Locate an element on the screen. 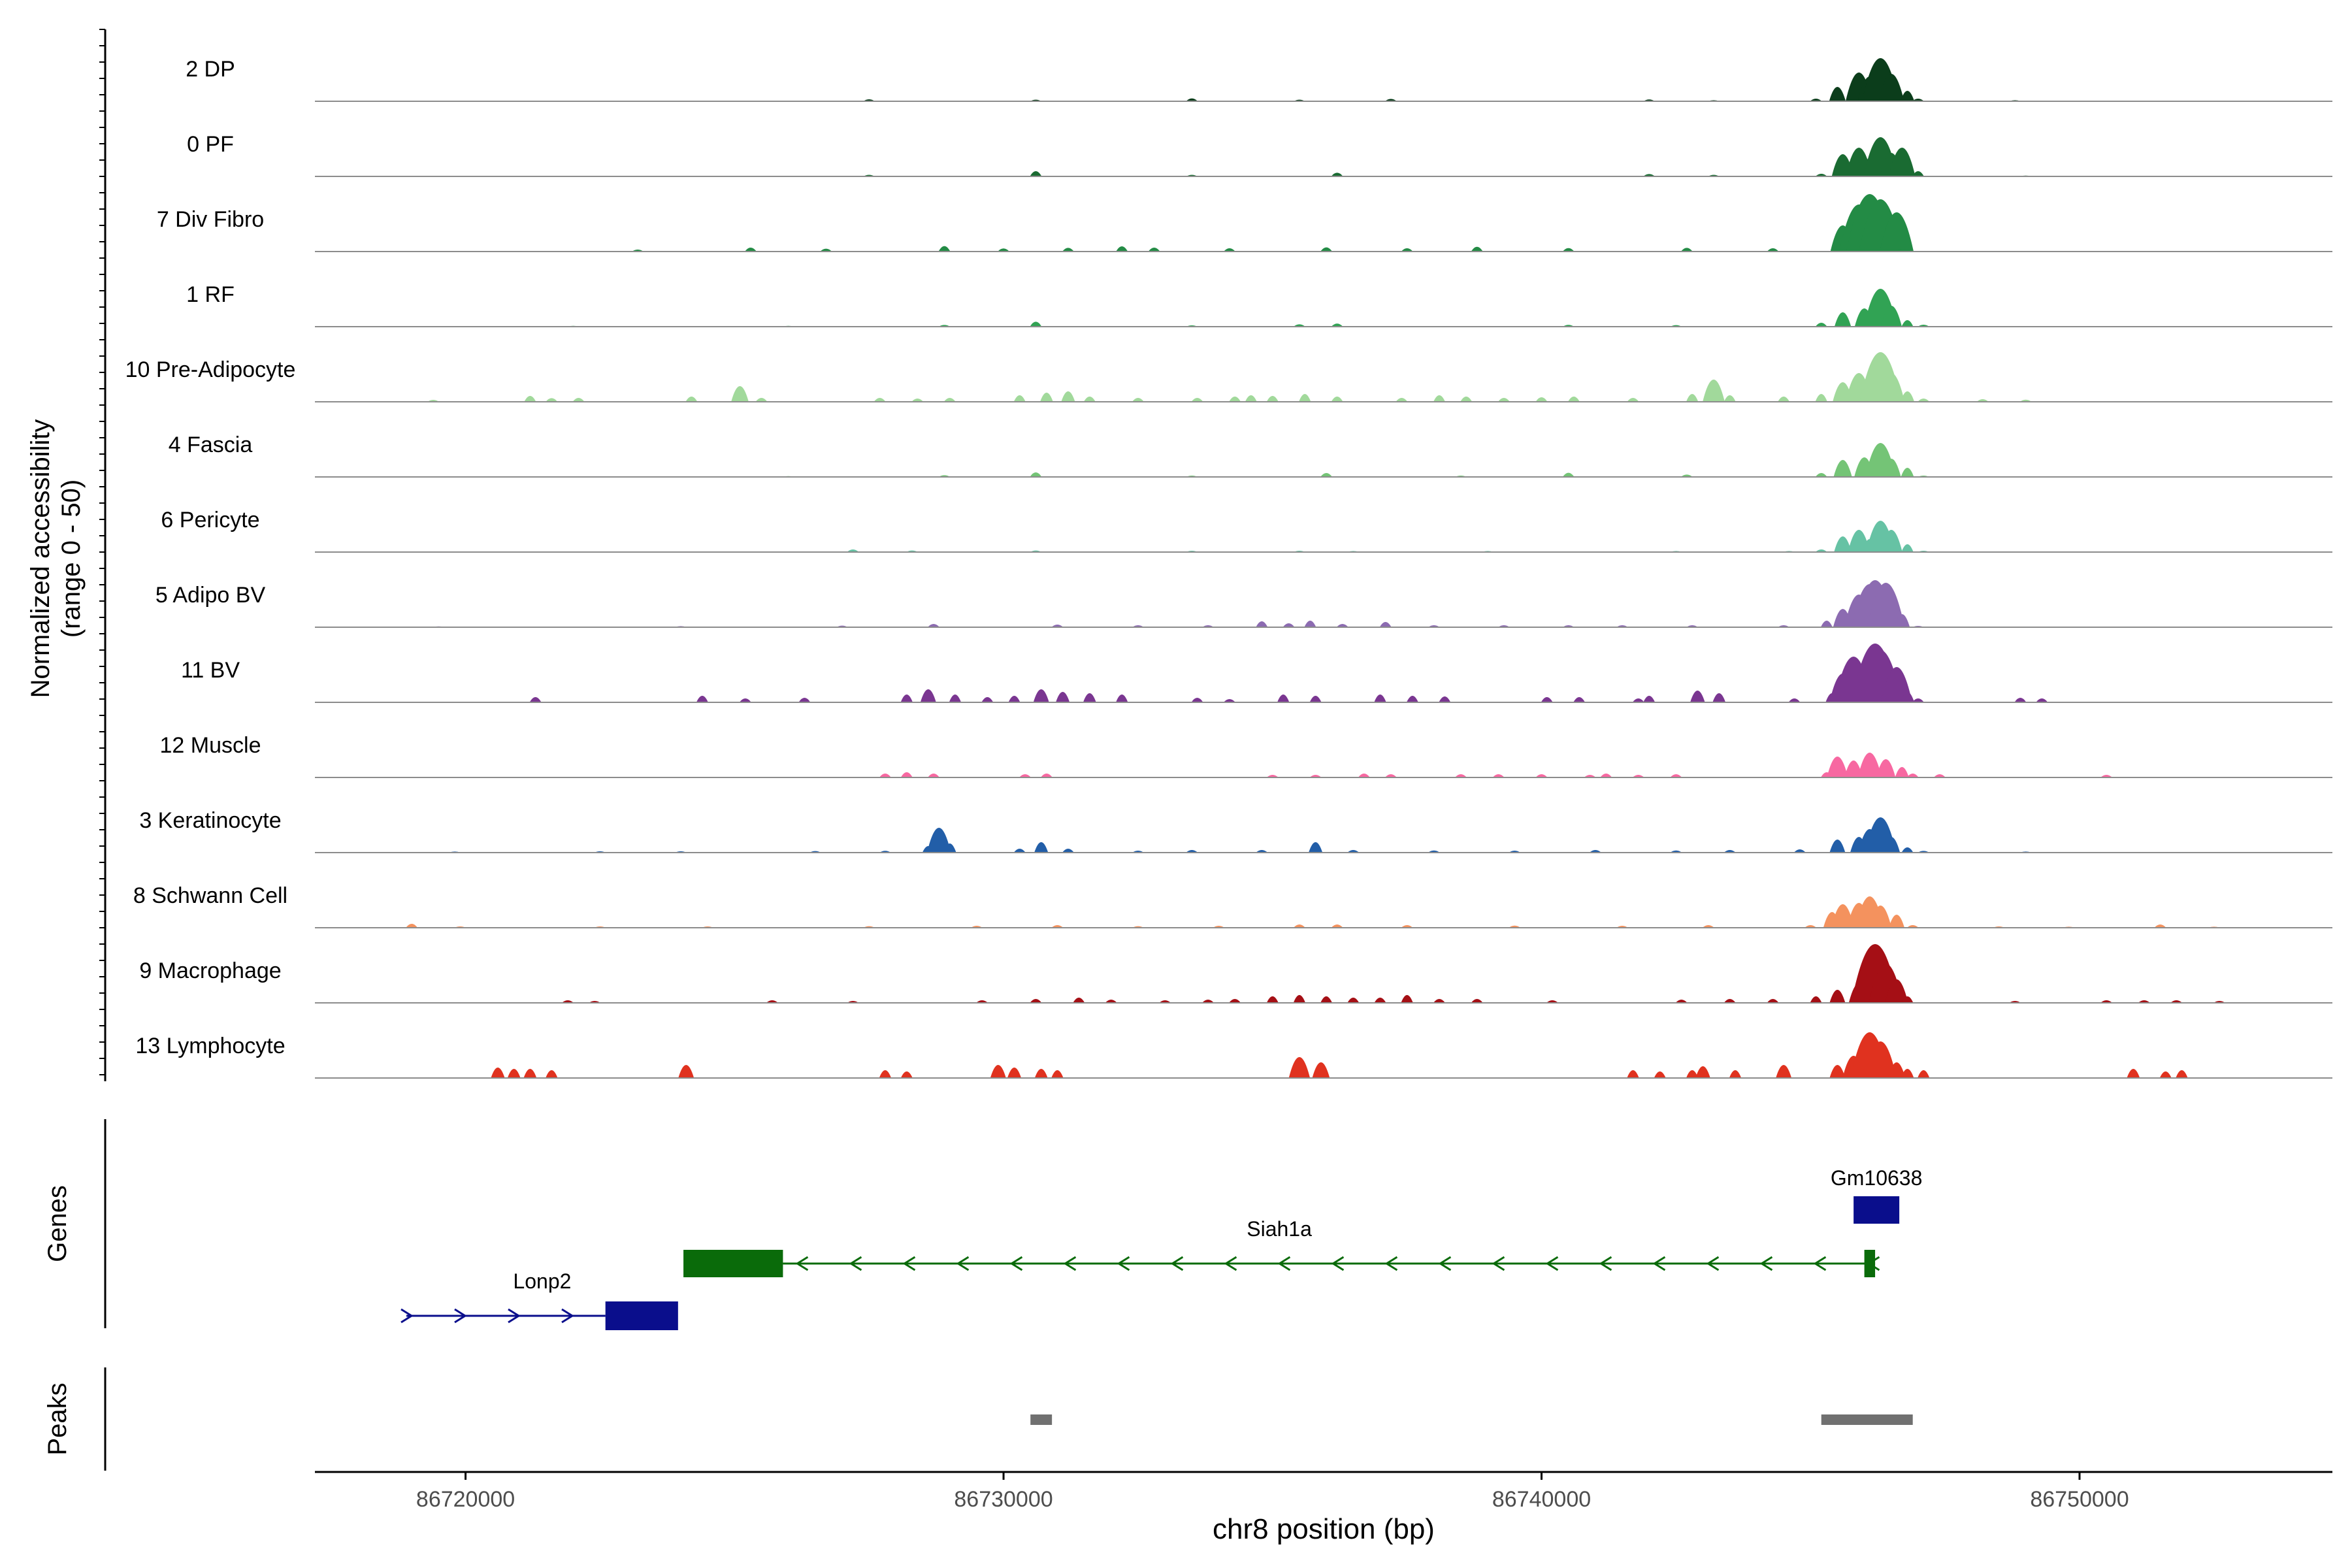  track-label: 9 Macrophage is located at coordinates (210, 970).